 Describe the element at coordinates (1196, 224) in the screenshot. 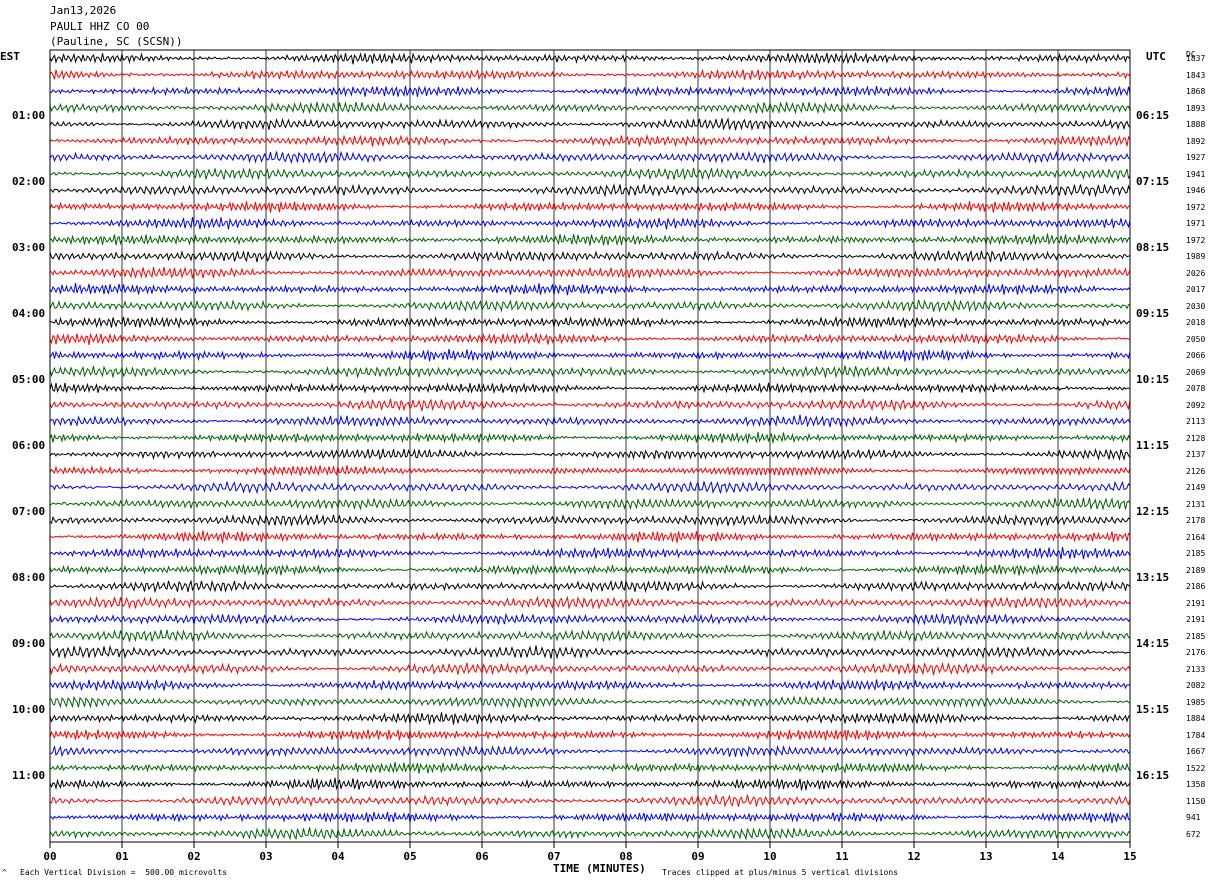

I see `dc-offset-value: 1971` at that location.